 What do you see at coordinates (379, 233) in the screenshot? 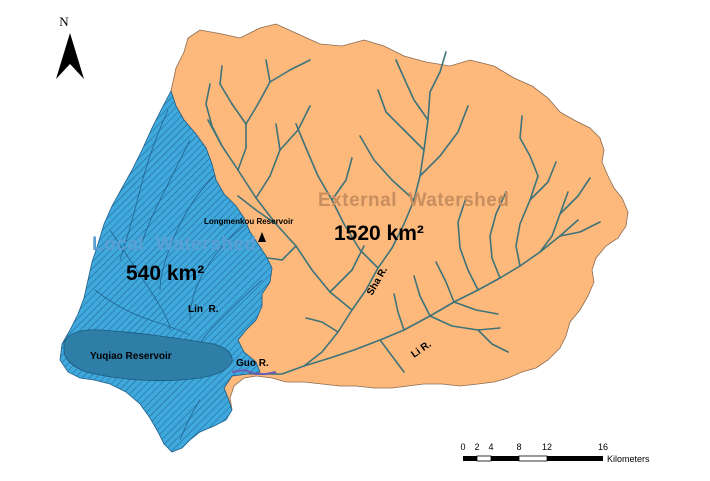
I see `external-area-label: 1520 km²` at bounding box center [379, 233].